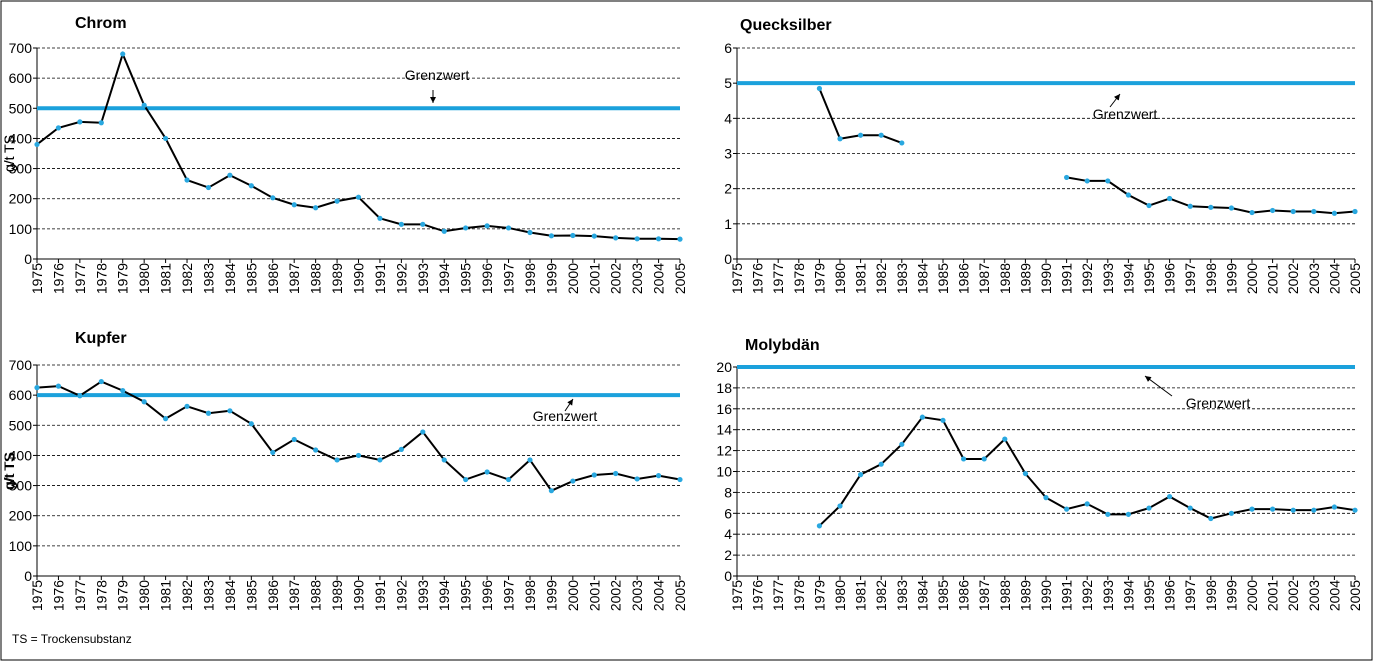 This screenshot has height=662, width=1374. I want to click on x-tick-label: 1996, so click(1170, 595).